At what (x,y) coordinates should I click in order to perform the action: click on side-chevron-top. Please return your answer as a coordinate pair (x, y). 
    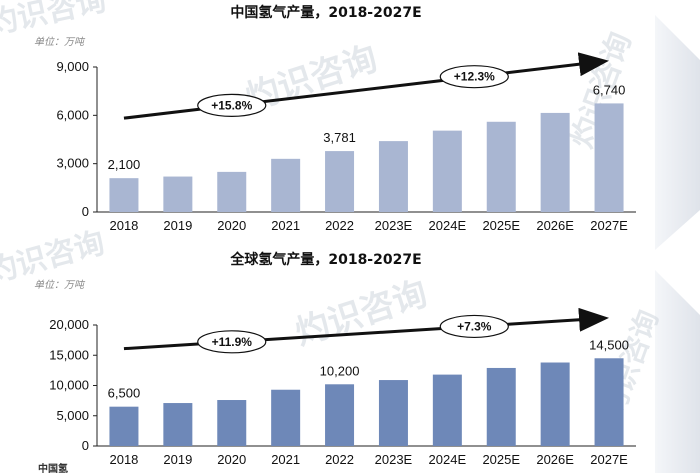
    Looking at the image, I should click on (677, 132).